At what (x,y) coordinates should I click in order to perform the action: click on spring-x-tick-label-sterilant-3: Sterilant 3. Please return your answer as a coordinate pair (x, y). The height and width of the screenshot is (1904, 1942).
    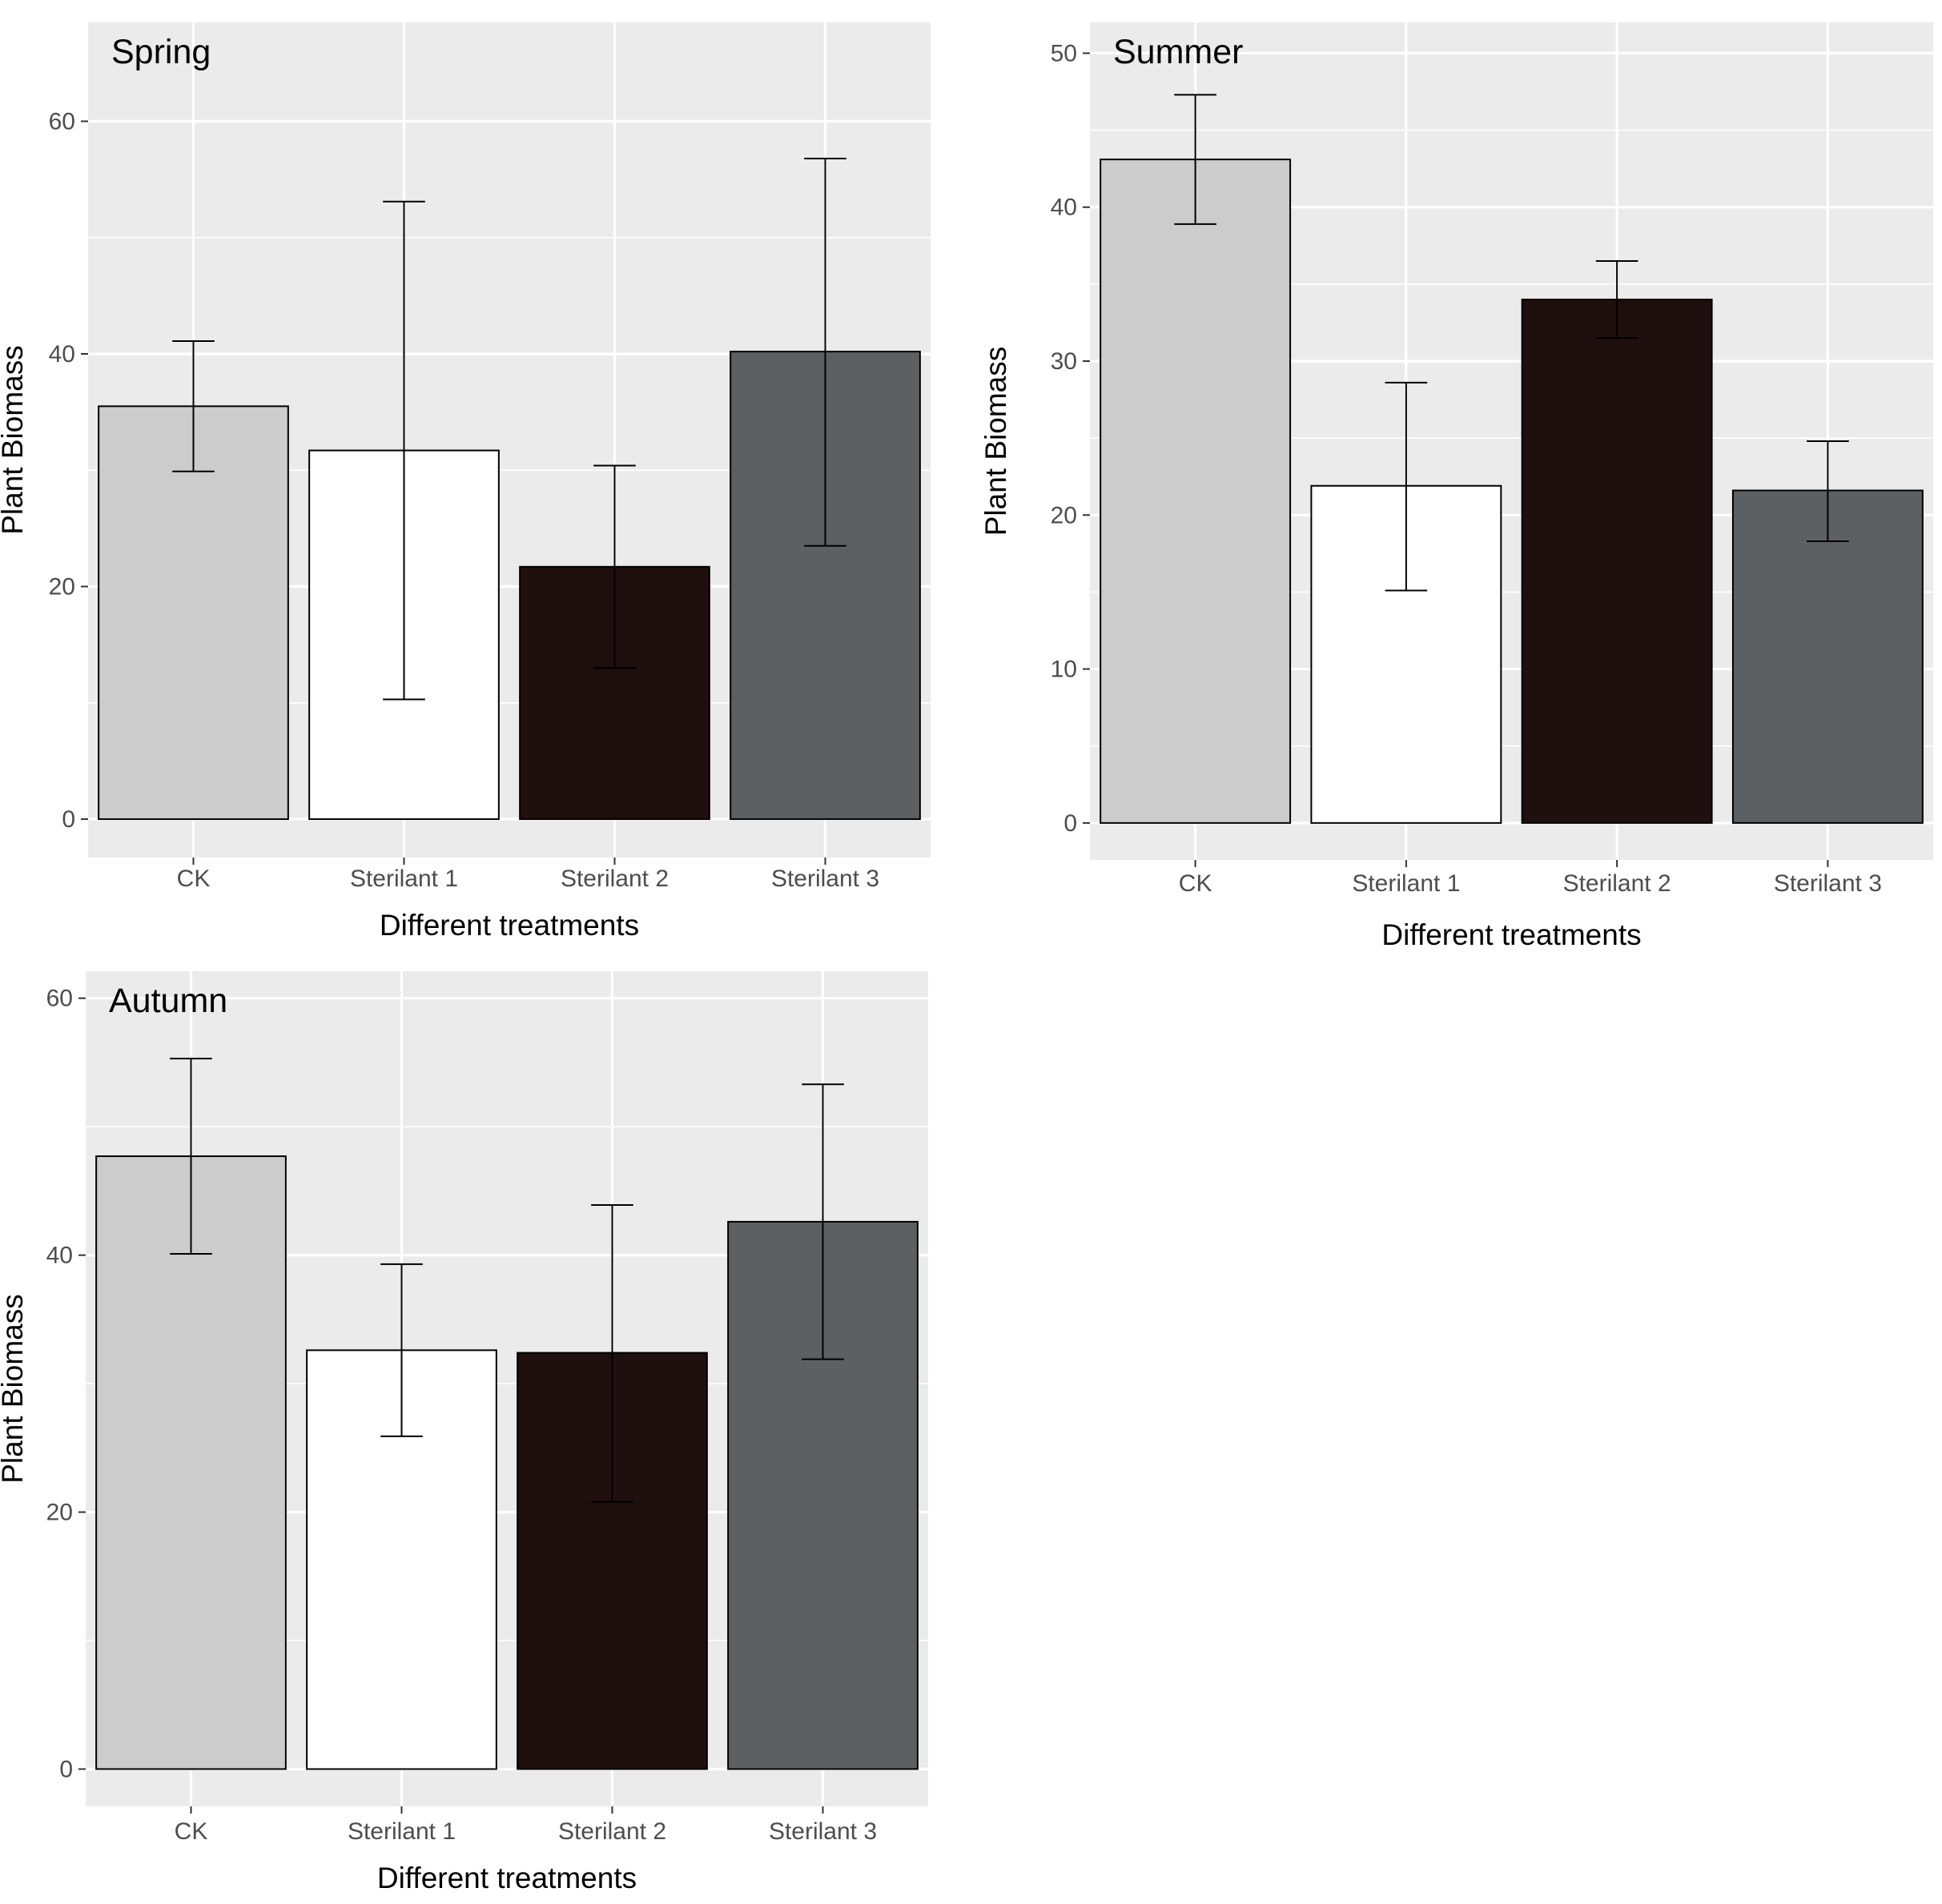
    Looking at the image, I should click on (825, 879).